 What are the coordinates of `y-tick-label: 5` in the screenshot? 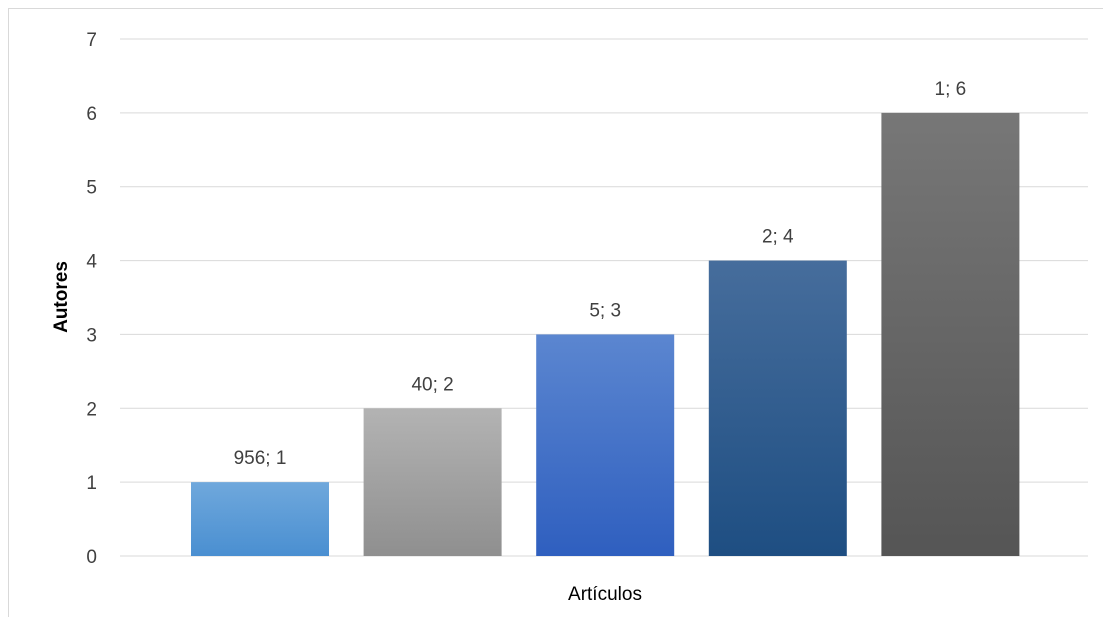 It's located at (91, 188).